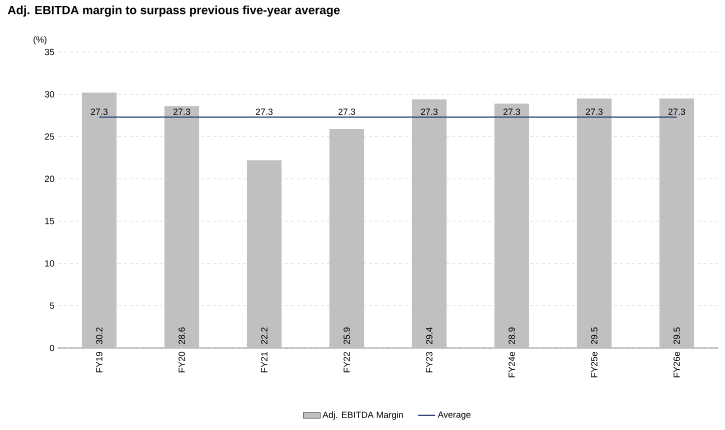 This screenshot has height=430, width=725. What do you see at coordinates (264, 335) in the screenshot?
I see `data-label: 22.2` at bounding box center [264, 335].